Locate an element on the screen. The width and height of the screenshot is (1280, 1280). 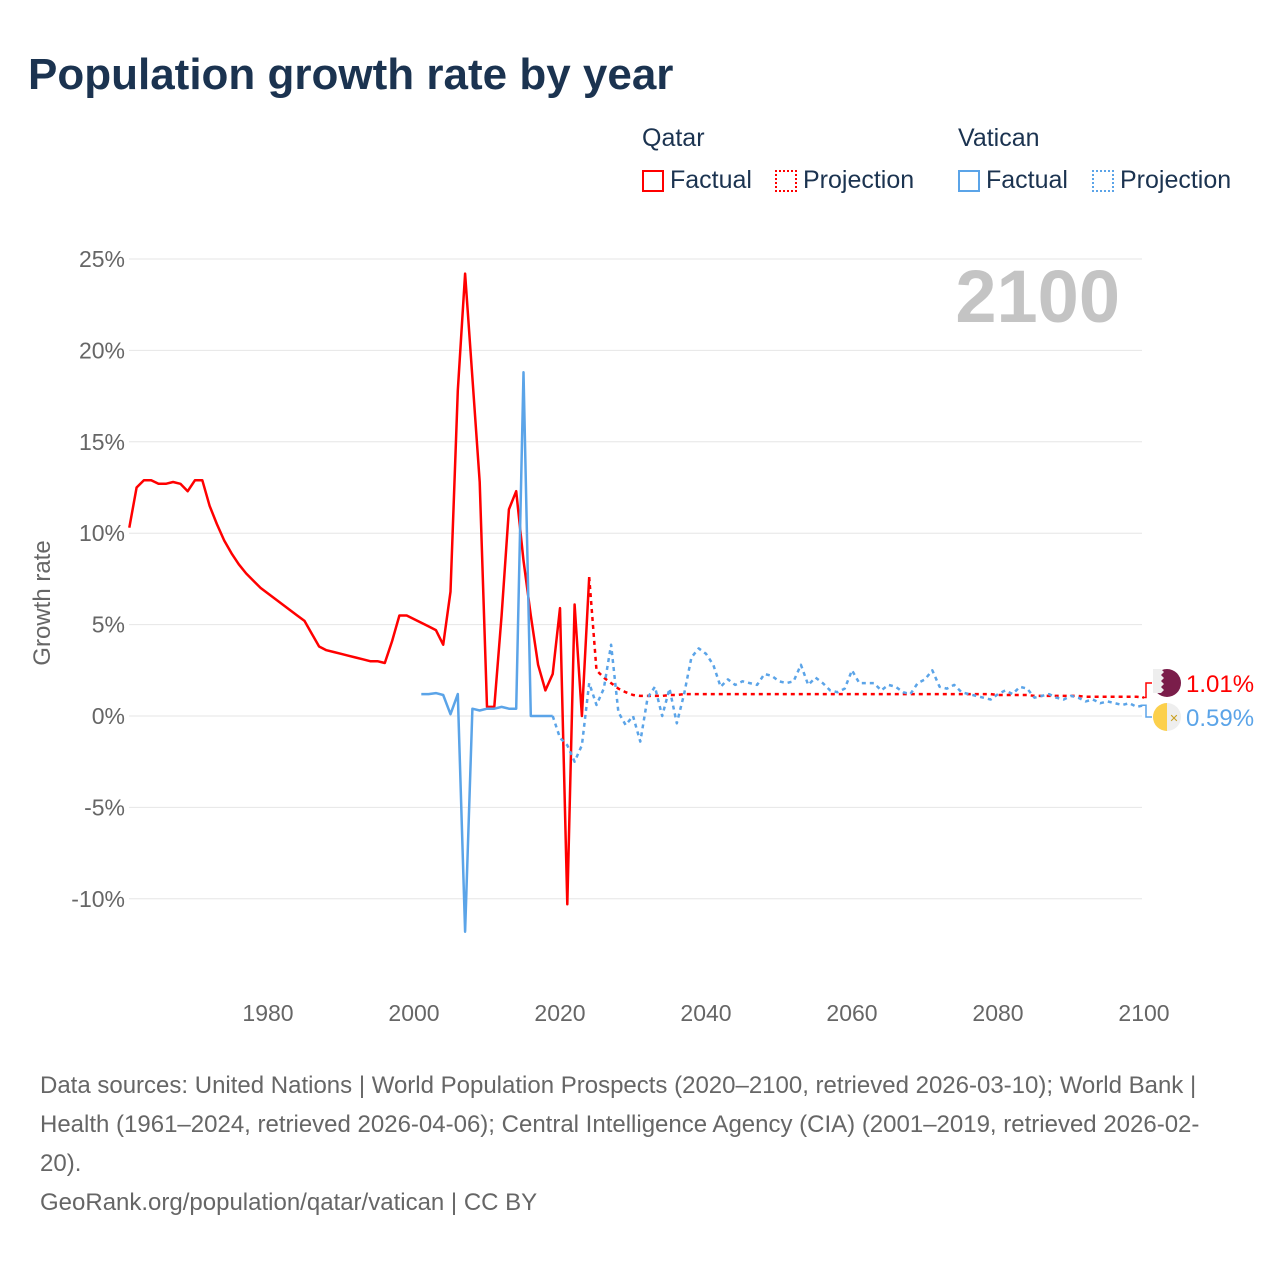
y-tick-label: 0% is located at coordinates (108, 716).